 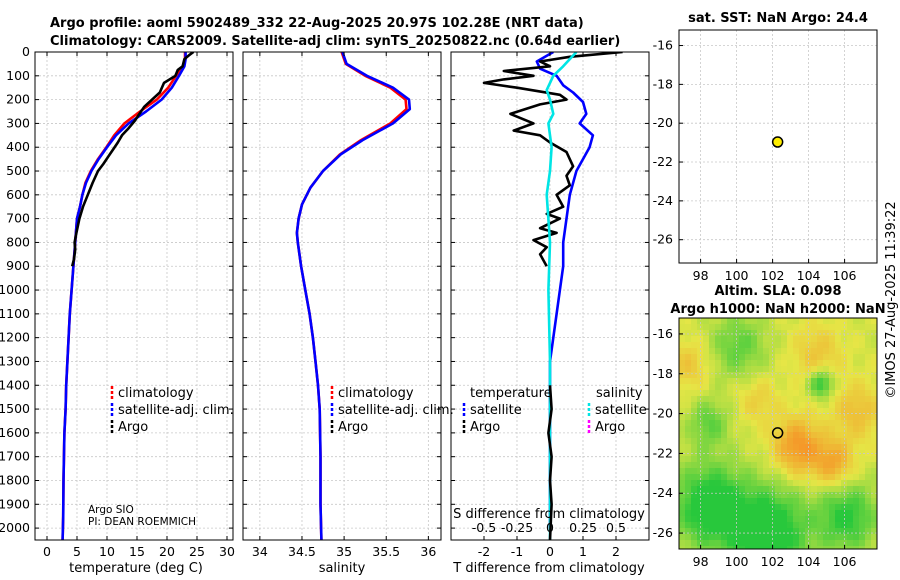 What do you see at coordinates (484, 551) in the screenshot?
I see `x-tick-label: -2` at bounding box center [484, 551].